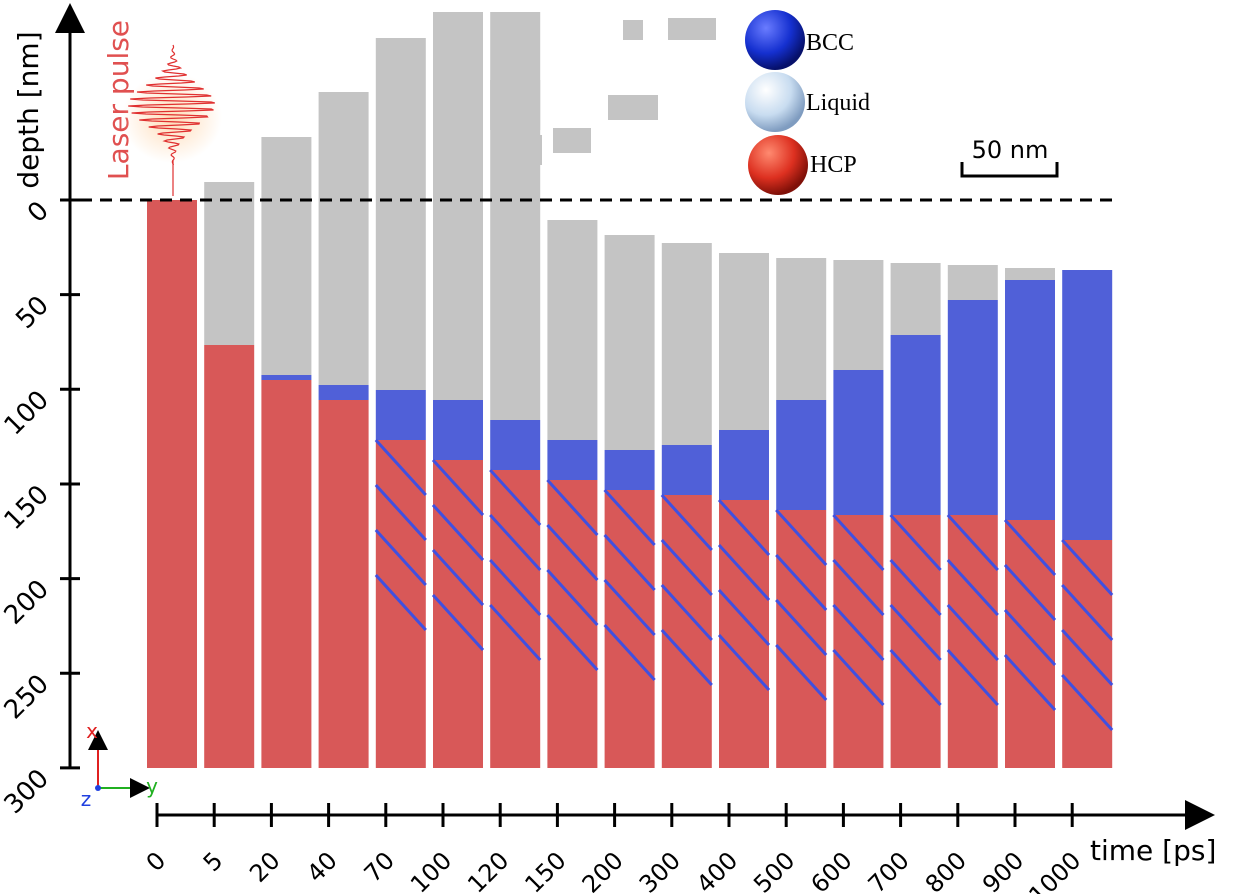 This screenshot has width=1243, height=894. What do you see at coordinates (775, 40) in the screenshot?
I see `legend-bcc` at bounding box center [775, 40].